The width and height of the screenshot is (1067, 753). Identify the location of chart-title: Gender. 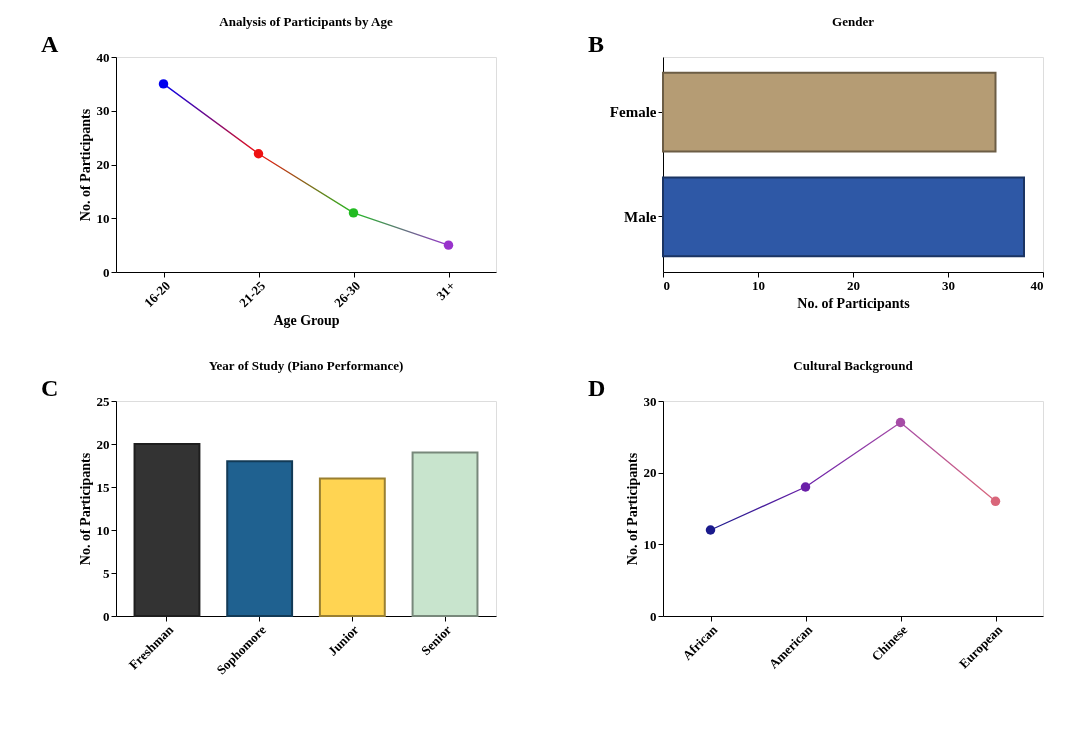
(853, 21).